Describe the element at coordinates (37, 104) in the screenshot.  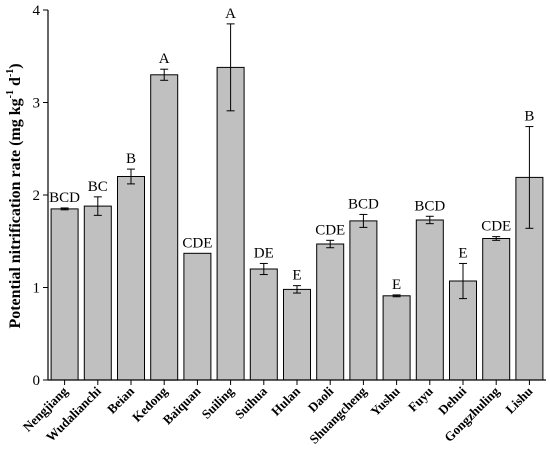
I see `y-tick-label-3: 3` at that location.